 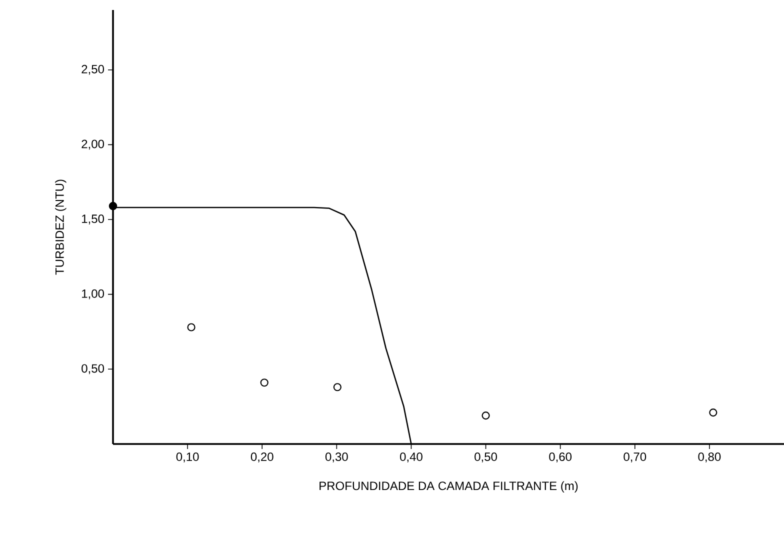 What do you see at coordinates (262, 457) in the screenshot?
I see `x-tick-label: 0,20` at bounding box center [262, 457].